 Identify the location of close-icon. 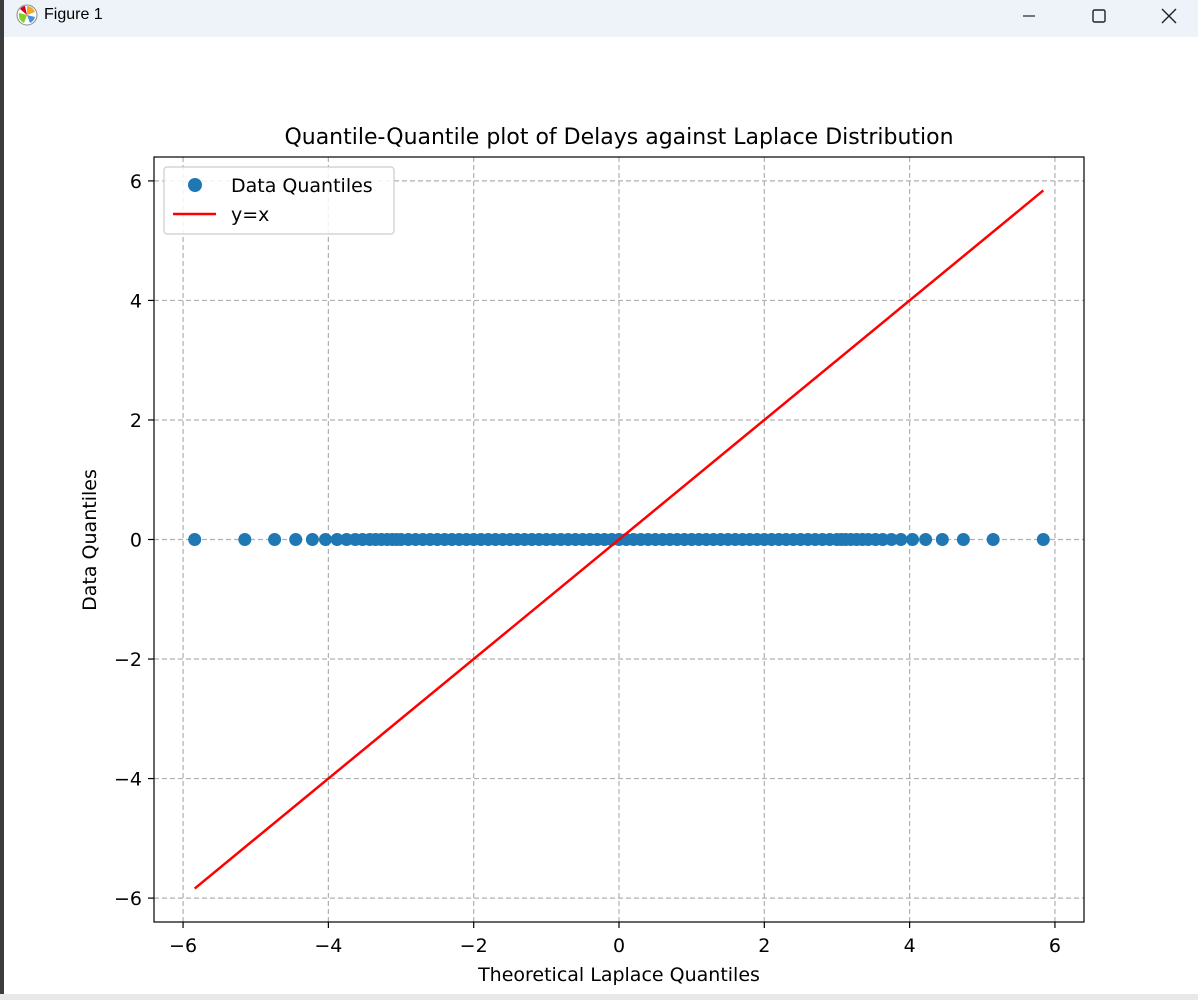
(1169, 16).